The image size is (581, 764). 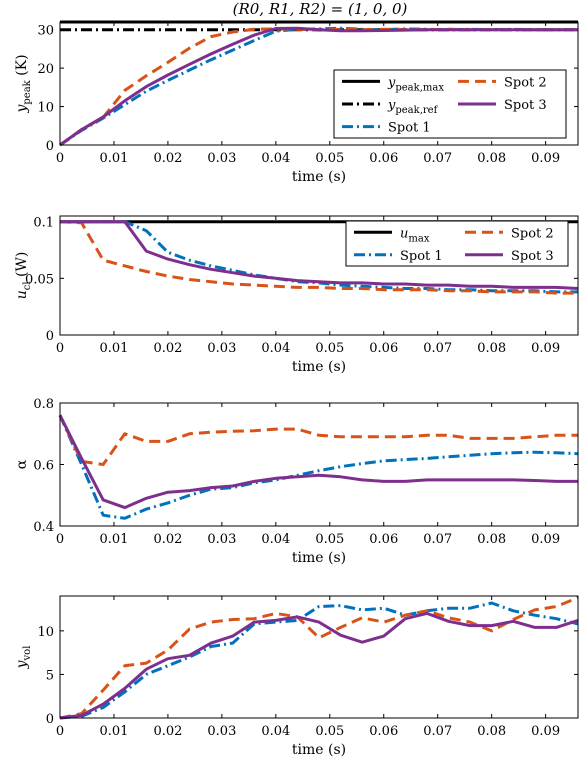 What do you see at coordinates (450, 104) in the screenshot?
I see `legend: ypeak,max ypeak,ref Spot 1 Spot 2 Spot 3` at bounding box center [450, 104].